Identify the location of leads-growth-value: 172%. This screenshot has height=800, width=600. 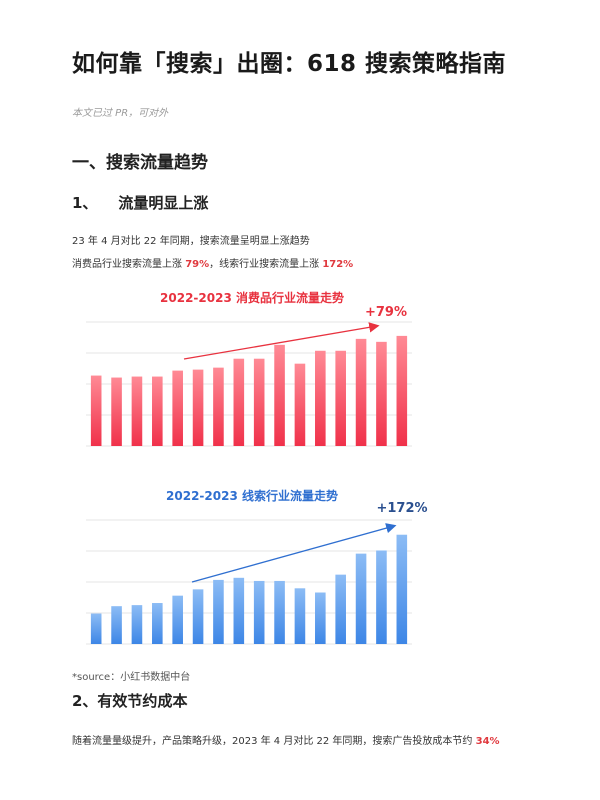
(338, 264).